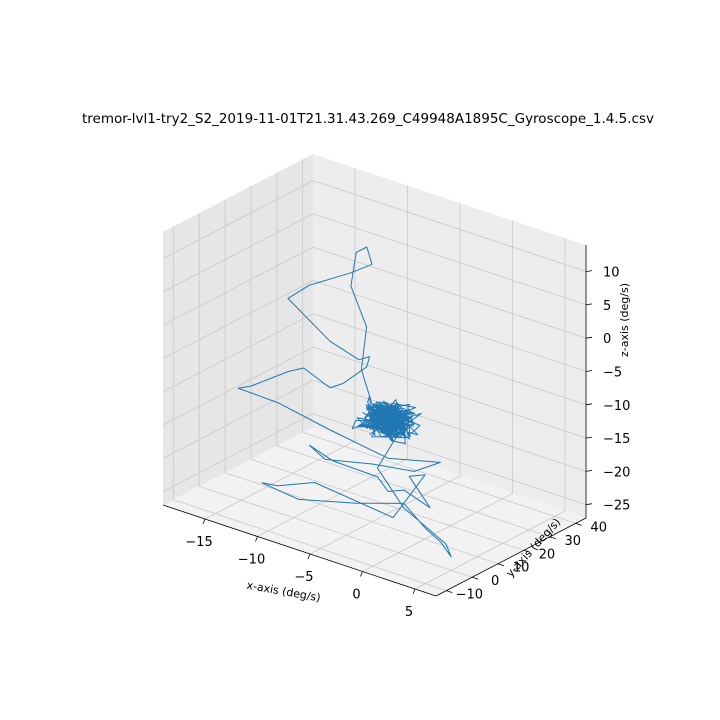  I want to click on y-tick-label-5: 40, so click(598, 527).